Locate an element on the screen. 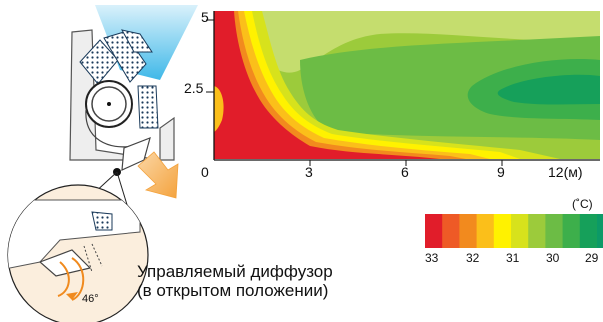 The width and height of the screenshot is (603, 322). legend-label-33: 33 is located at coordinates (432, 258).